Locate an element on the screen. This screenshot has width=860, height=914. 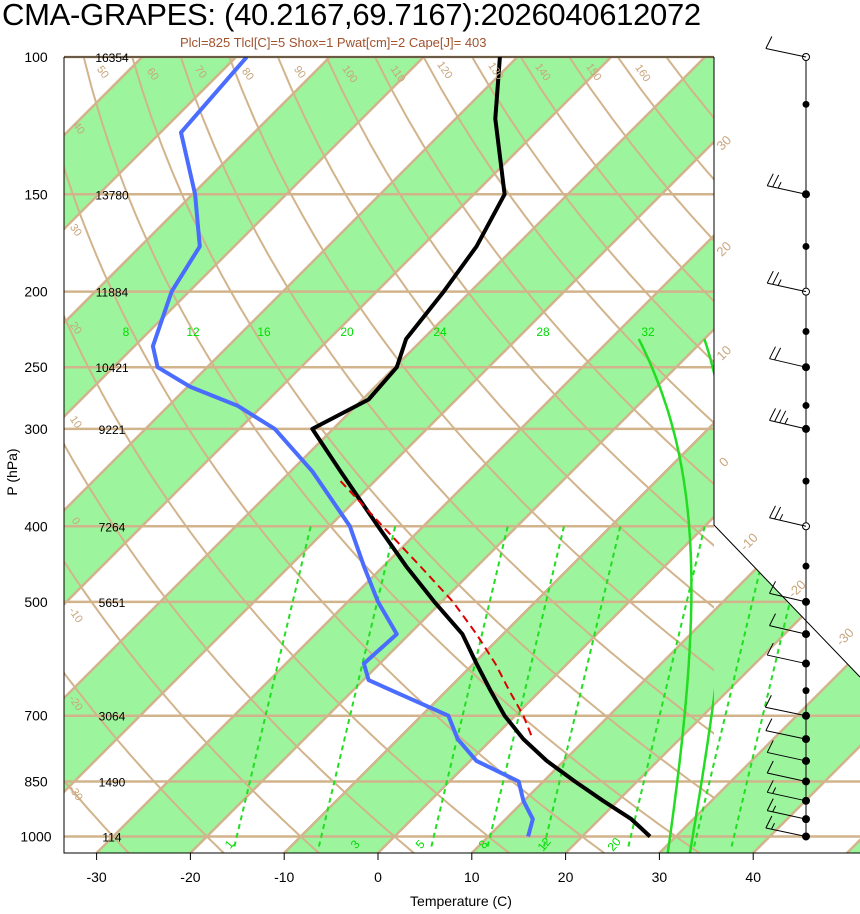
isotherm-label: 20 is located at coordinates (723, 248).